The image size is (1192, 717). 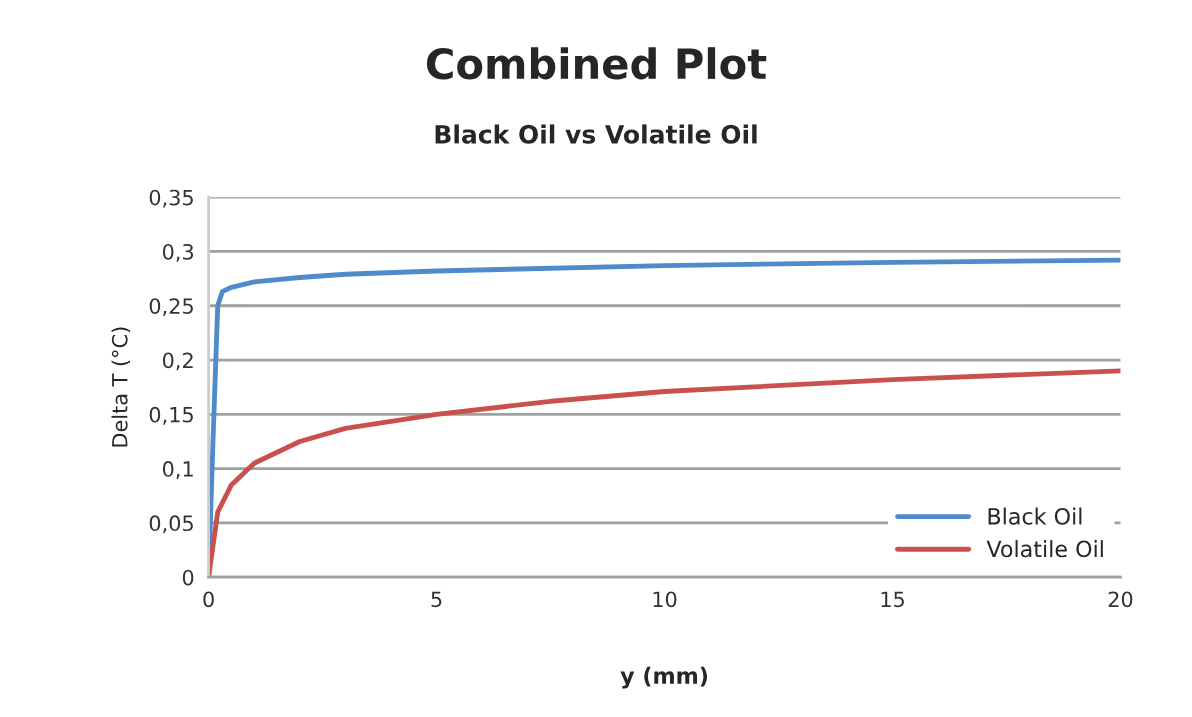 I want to click on y-tick-label: 0, so click(x=188, y=577).